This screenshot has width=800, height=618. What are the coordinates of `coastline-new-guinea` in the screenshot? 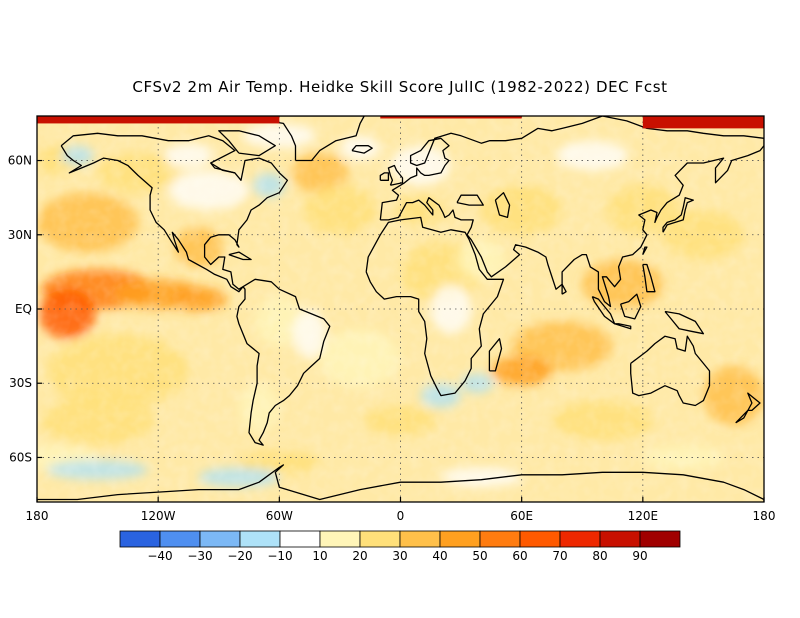 It's located at (684, 322).